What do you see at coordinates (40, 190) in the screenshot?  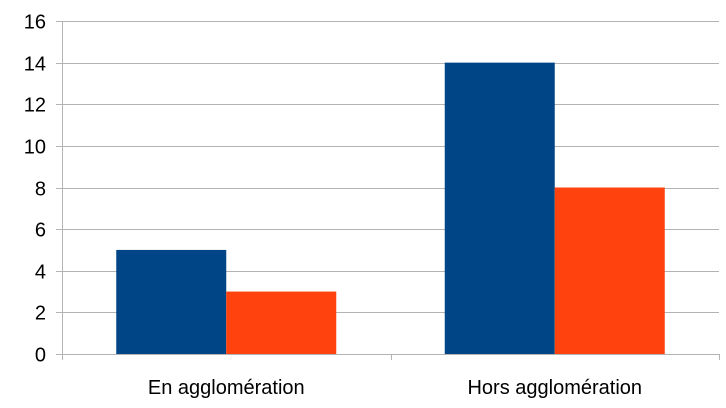 I see `y-tick-label: 8` at bounding box center [40, 190].